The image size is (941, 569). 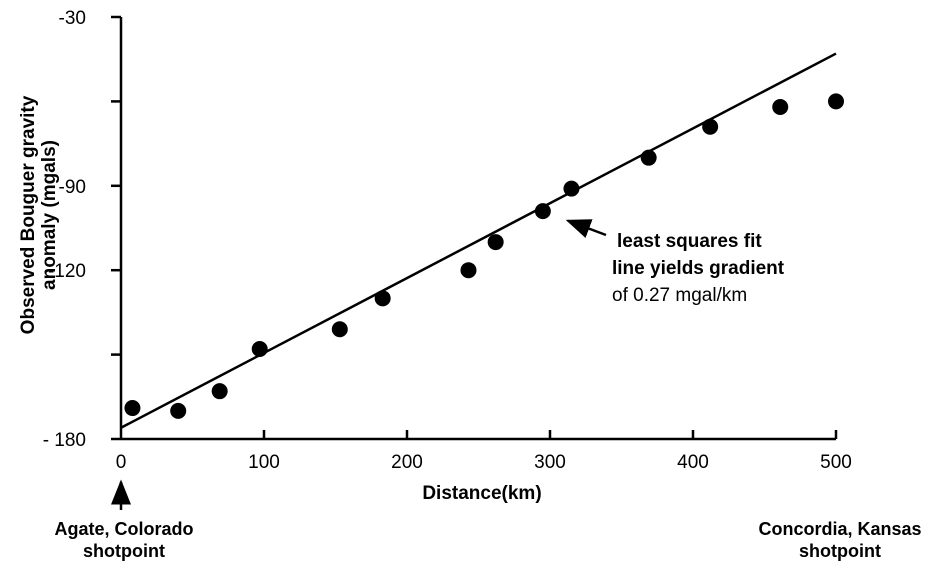 What do you see at coordinates (839, 540) in the screenshot?
I see `site-concordia: Concordia, Kansas shotpoint` at bounding box center [839, 540].